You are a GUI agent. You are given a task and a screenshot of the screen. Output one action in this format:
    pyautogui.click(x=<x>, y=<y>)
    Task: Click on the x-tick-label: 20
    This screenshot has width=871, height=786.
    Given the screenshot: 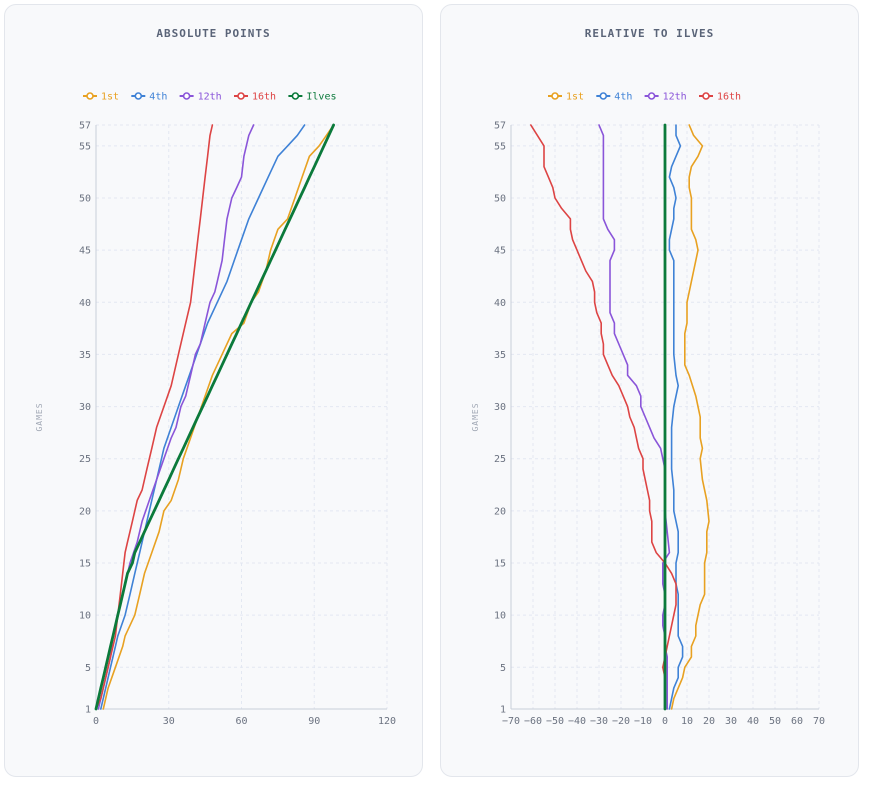 What is the action you would take?
    pyautogui.click(x=709, y=721)
    